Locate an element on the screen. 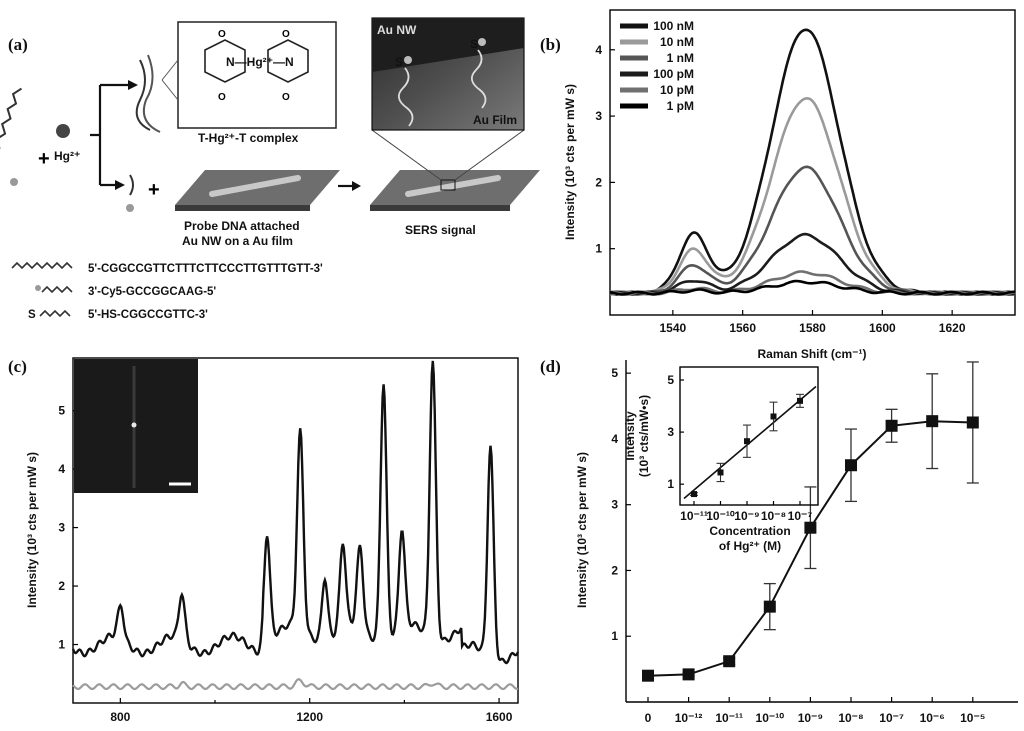  x-tick-label: 1620 is located at coordinates (952, 328).